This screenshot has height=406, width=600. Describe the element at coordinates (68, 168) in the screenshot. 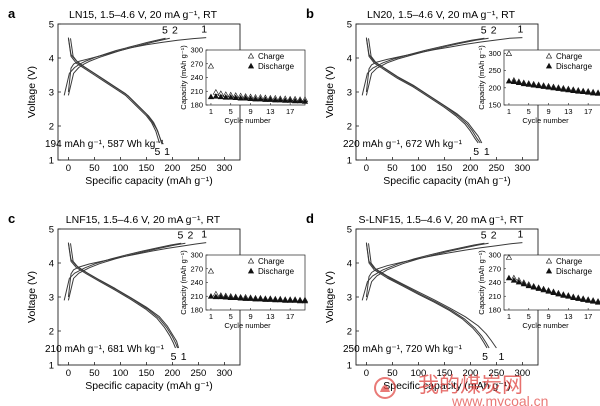

I see `x-tick-label: 0` at that location.